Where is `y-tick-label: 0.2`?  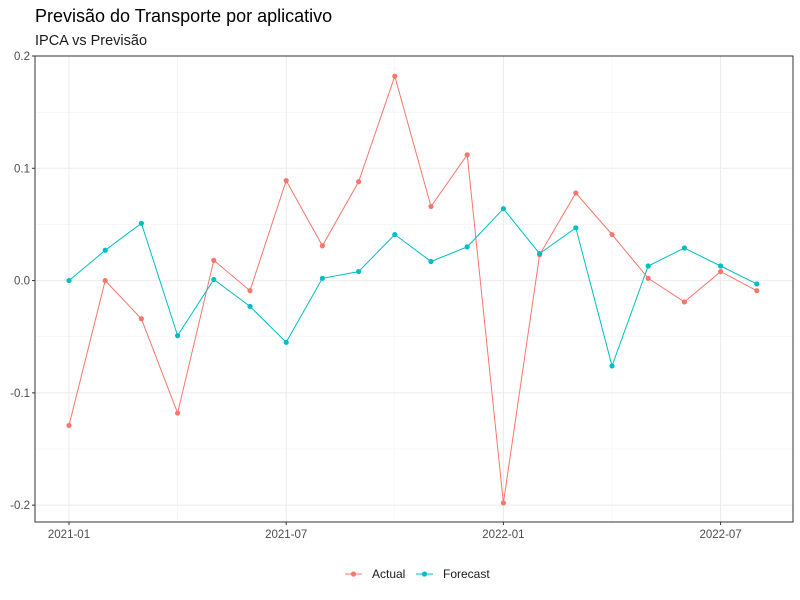 y-tick-label: 0.2 is located at coordinates (22, 57).